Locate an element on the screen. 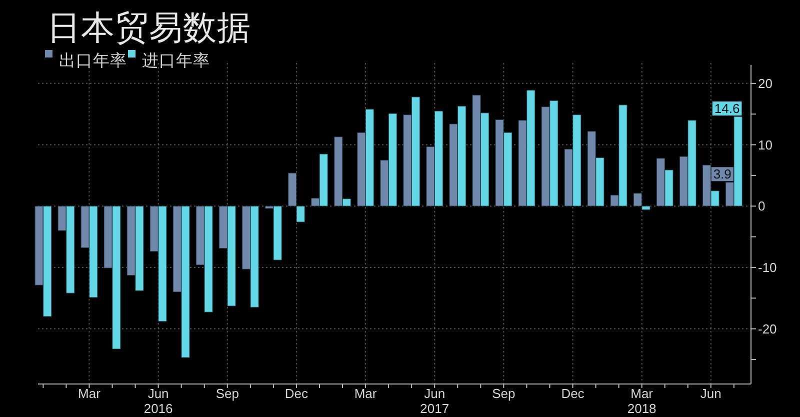 This screenshot has height=417, width=800. x-tick-label: Mar 2018 is located at coordinates (641, 401).